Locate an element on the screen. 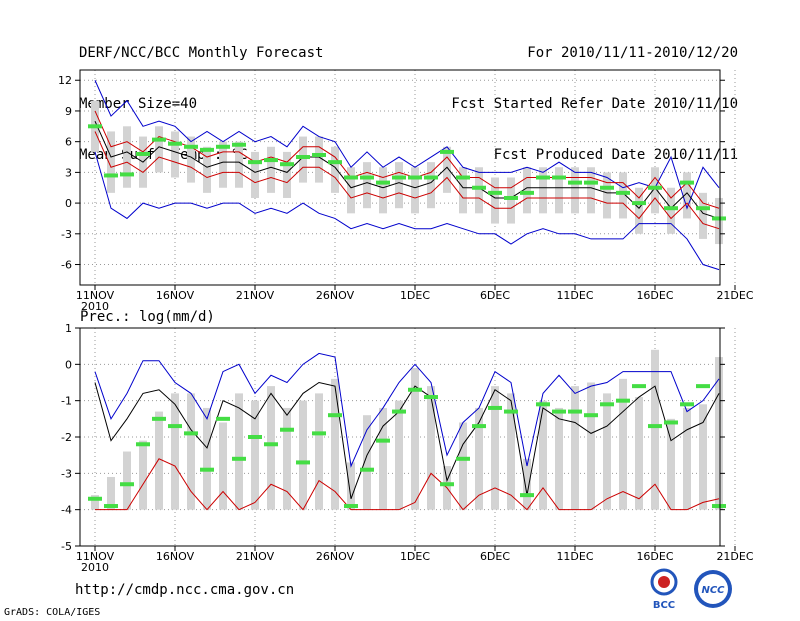 This screenshot has height=621, width=800. footer-url: http://cmdp.ncc.cma.gov.cn is located at coordinates (185, 590).